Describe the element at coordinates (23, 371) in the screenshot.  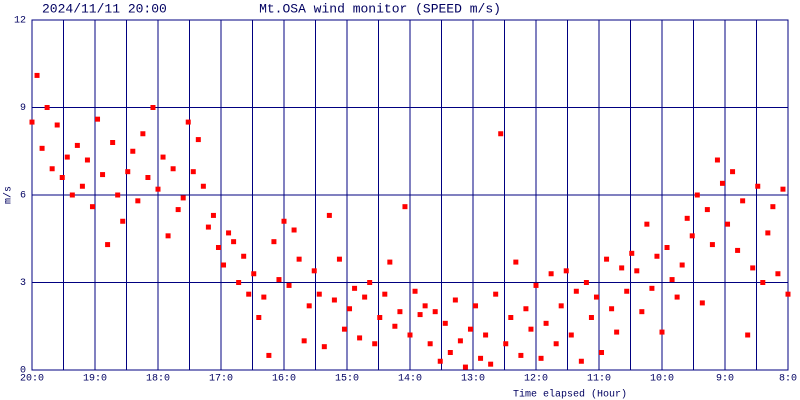
I see `y-tick-label: 0` at that location.